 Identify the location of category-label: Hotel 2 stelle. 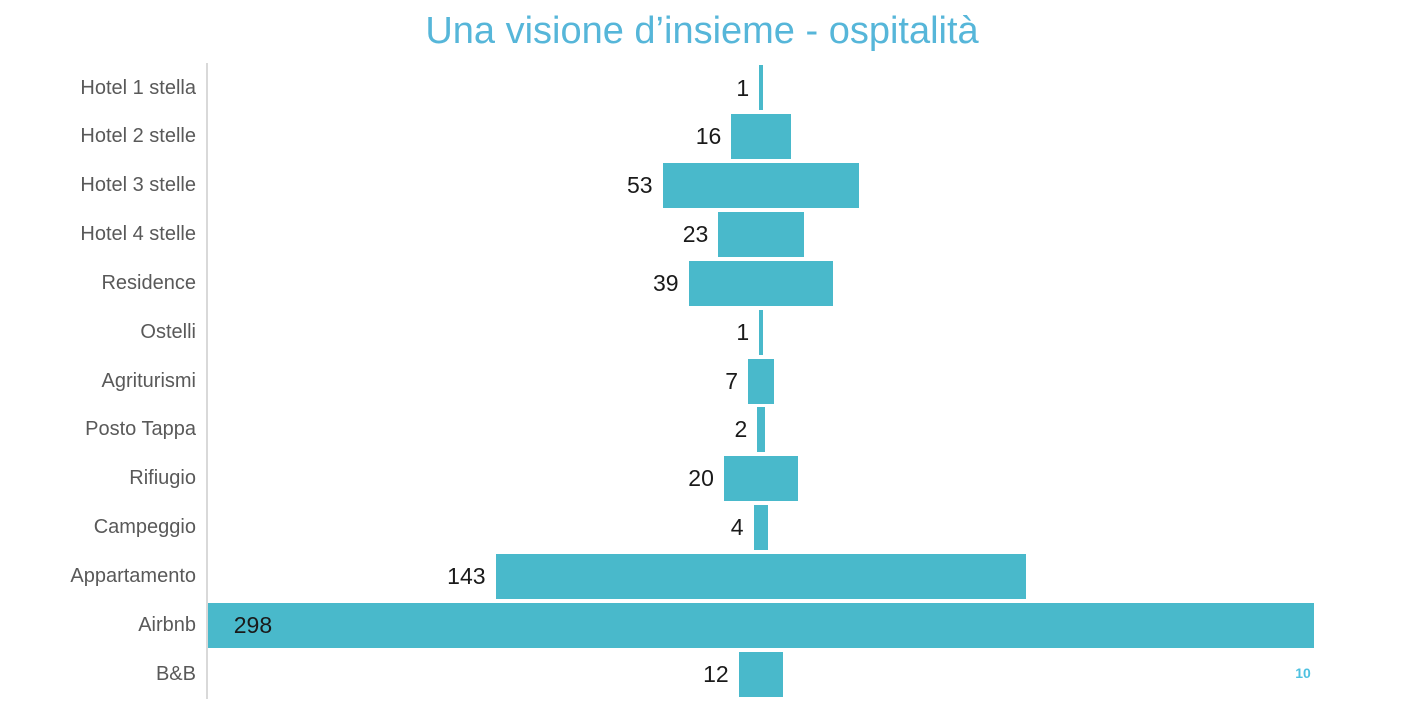
(138, 136).